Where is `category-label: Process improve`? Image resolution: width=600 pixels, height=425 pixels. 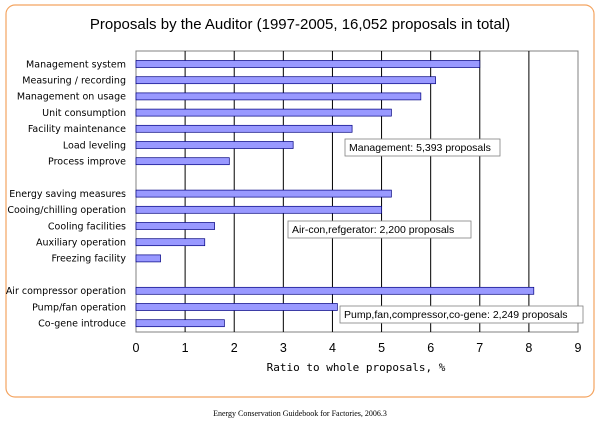 category-label: Process improve is located at coordinates (87, 162).